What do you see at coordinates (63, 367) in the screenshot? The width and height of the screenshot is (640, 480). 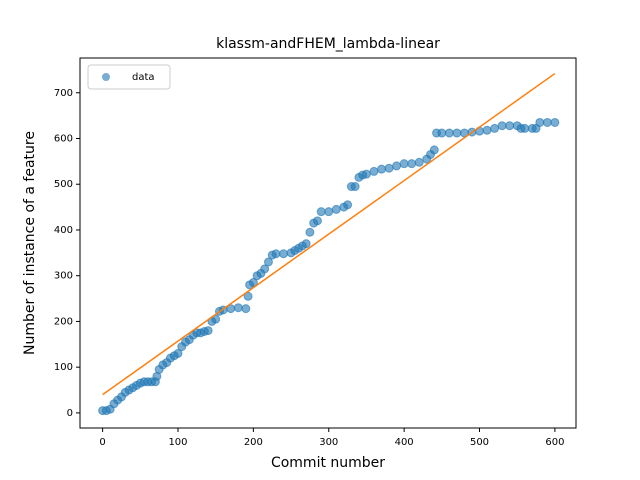 I see `y-tick-label: 100` at bounding box center [63, 367].